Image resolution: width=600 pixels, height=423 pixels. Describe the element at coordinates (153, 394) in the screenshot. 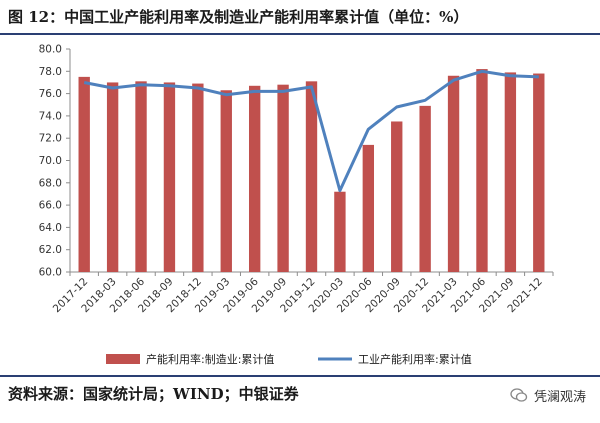

I see `source-note: 资料来源：国家统计局；WIND；中银证券` at that location.